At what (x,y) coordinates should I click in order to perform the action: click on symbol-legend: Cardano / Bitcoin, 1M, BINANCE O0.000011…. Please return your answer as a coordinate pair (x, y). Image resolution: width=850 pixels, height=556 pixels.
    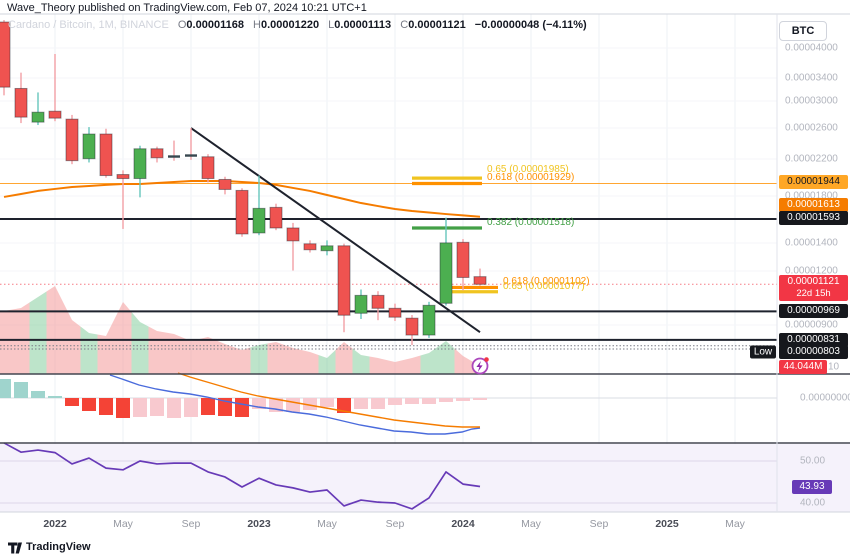
    Looking at the image, I should click on (297, 25).